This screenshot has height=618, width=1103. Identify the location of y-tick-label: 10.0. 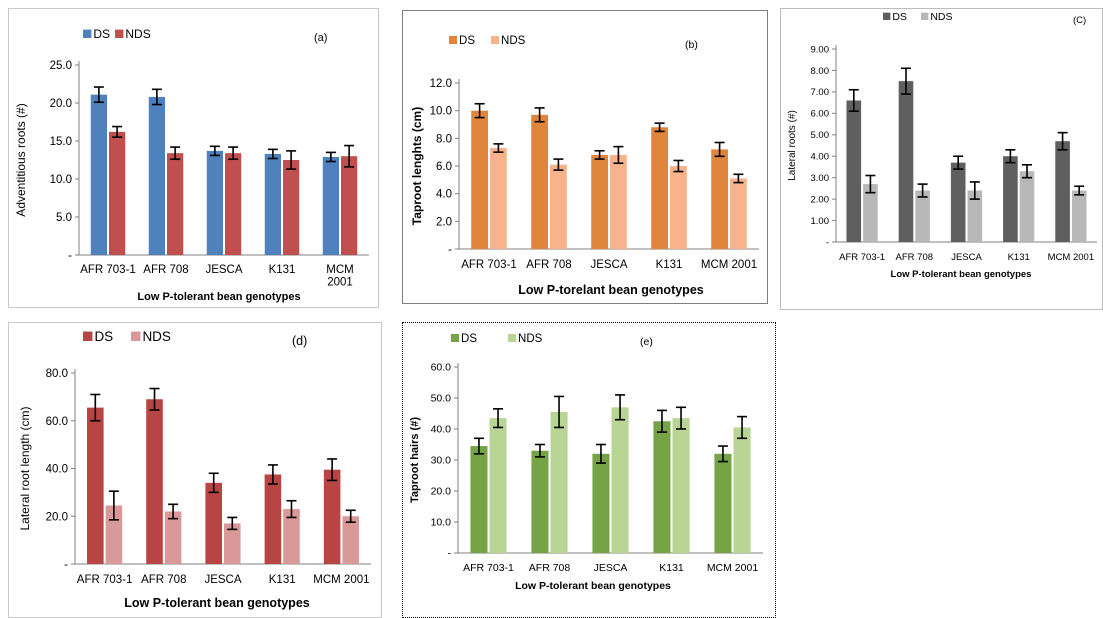
(441, 523).